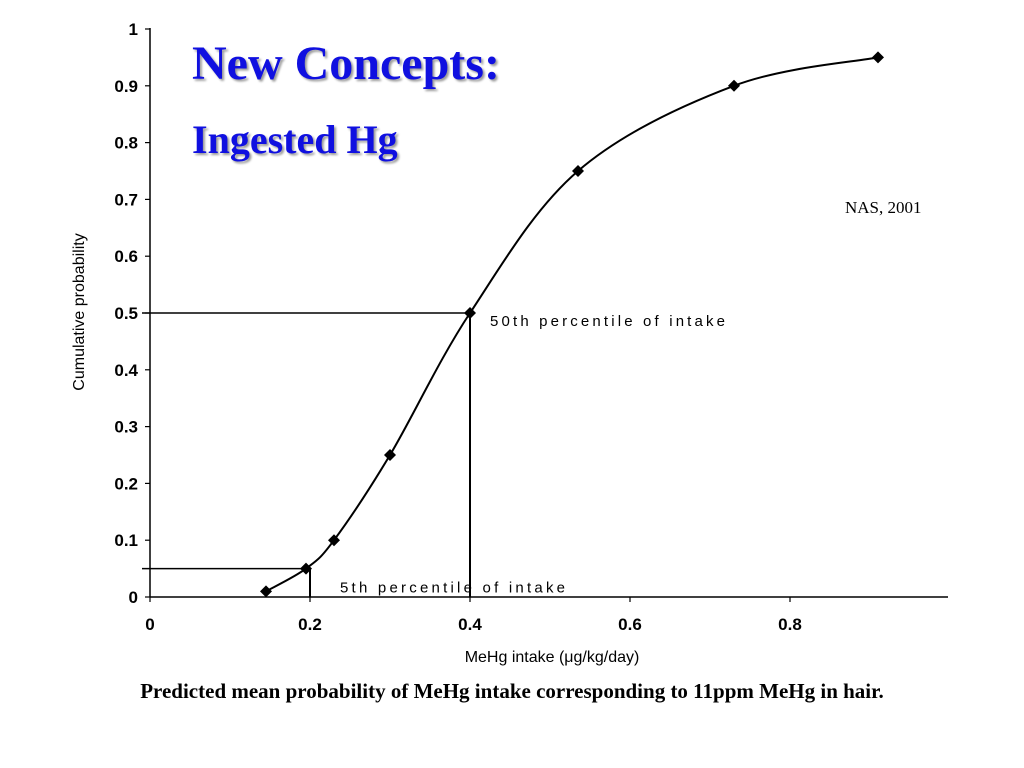  I want to click on slide-title: New Concepts:, so click(346, 63).